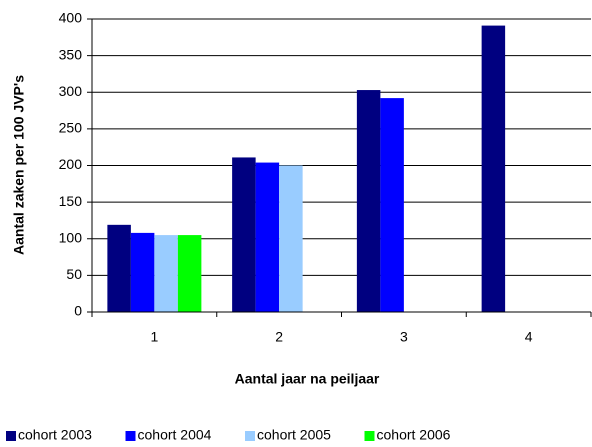 Image resolution: width=592 pixels, height=447 pixels. What do you see at coordinates (71, 201) in the screenshot?
I see `y-tick-label: 150` at bounding box center [71, 201].